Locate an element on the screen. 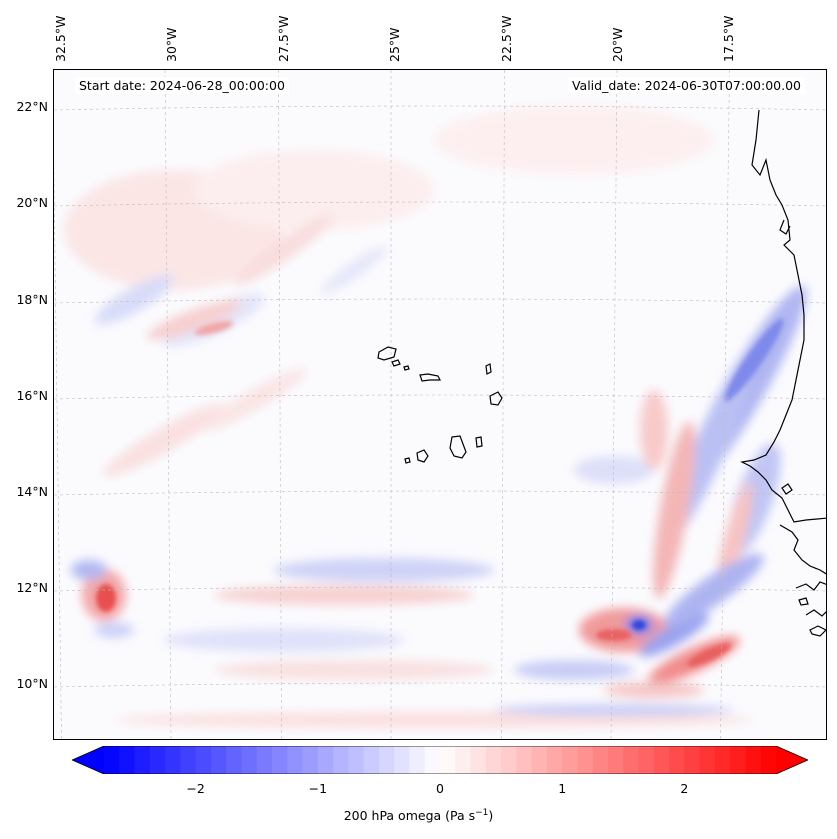 The width and height of the screenshot is (837, 839). cape-verde-sao-nicolau is located at coordinates (430, 377).